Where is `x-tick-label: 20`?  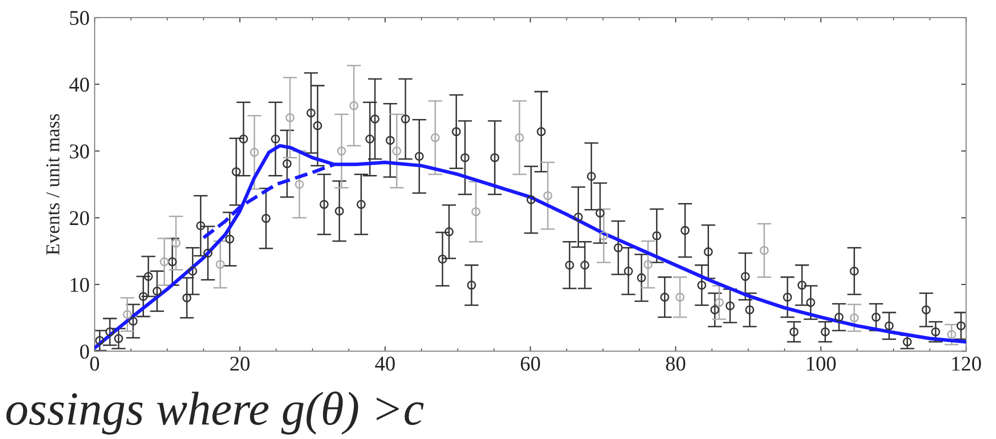
x-tick-label: 20 is located at coordinates (240, 363).